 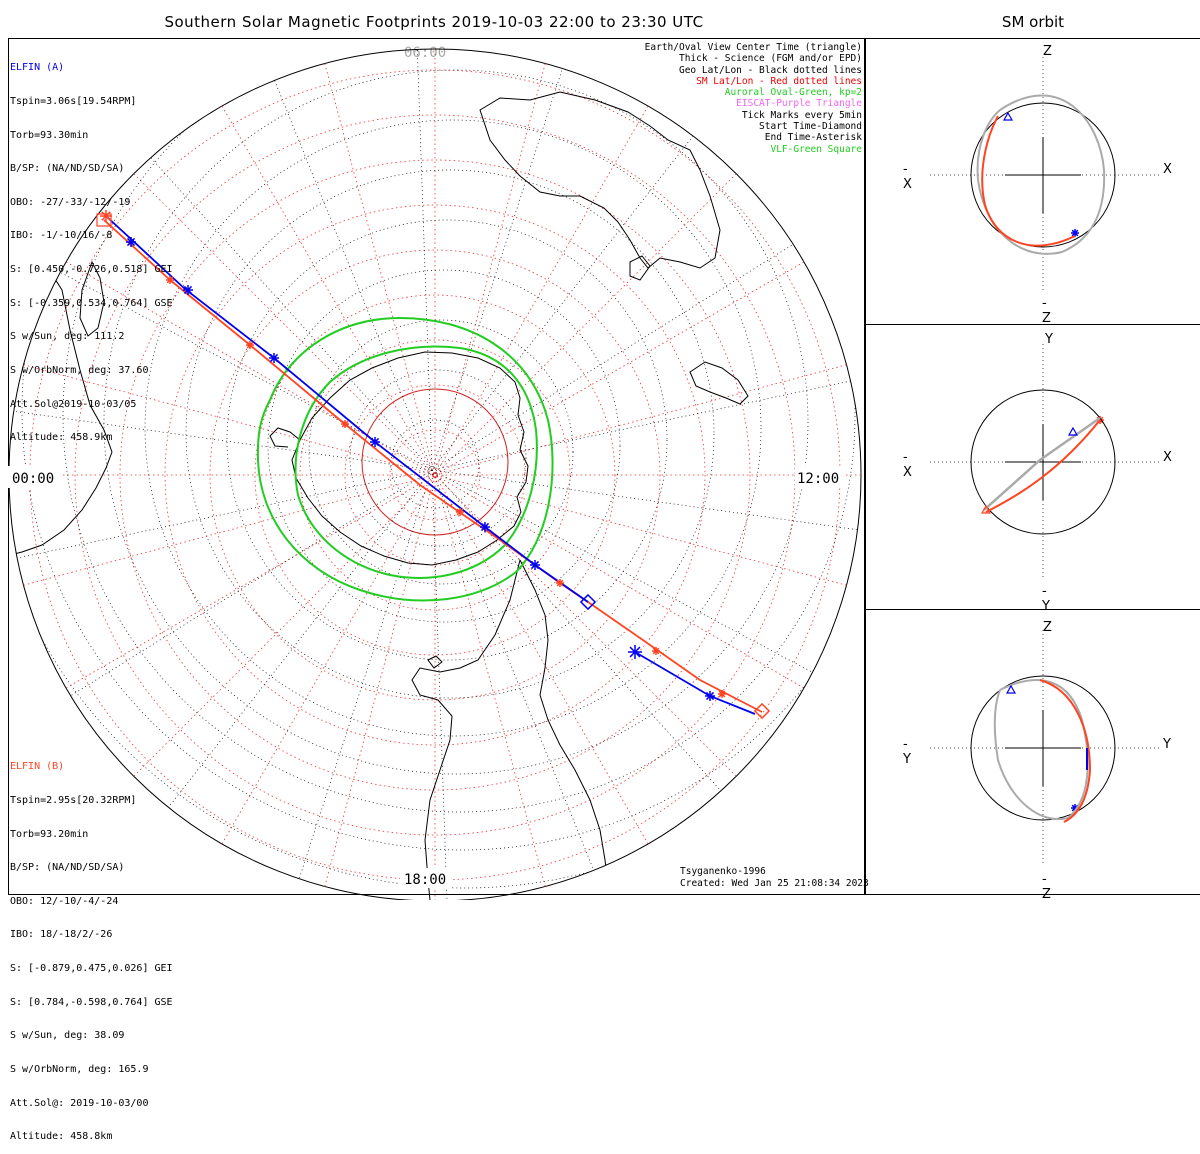 I want to click on legend-item-start-time: Start Time-Diamond, so click(x=810, y=127).